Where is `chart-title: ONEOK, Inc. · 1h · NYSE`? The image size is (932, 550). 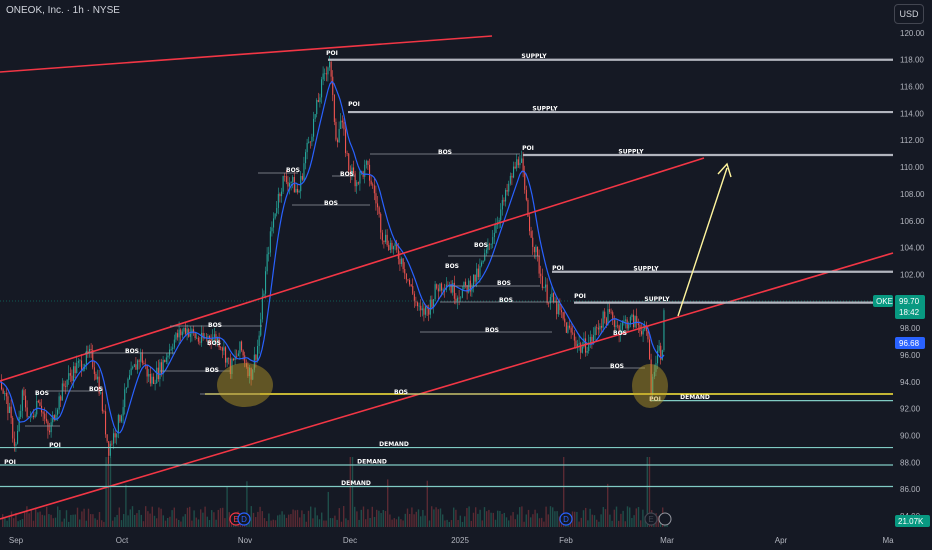 chart-title: ONEOK, Inc. · 1h · NYSE is located at coordinates (63, 10).